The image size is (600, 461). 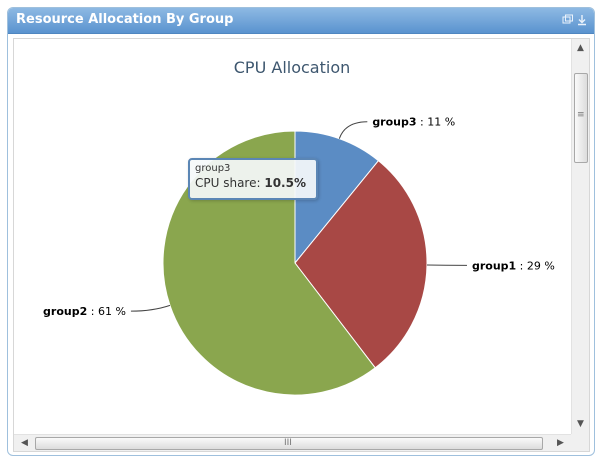 What do you see at coordinates (560, 443) in the screenshot?
I see `scroll-right-arrow-icon: ▶` at bounding box center [560, 443].